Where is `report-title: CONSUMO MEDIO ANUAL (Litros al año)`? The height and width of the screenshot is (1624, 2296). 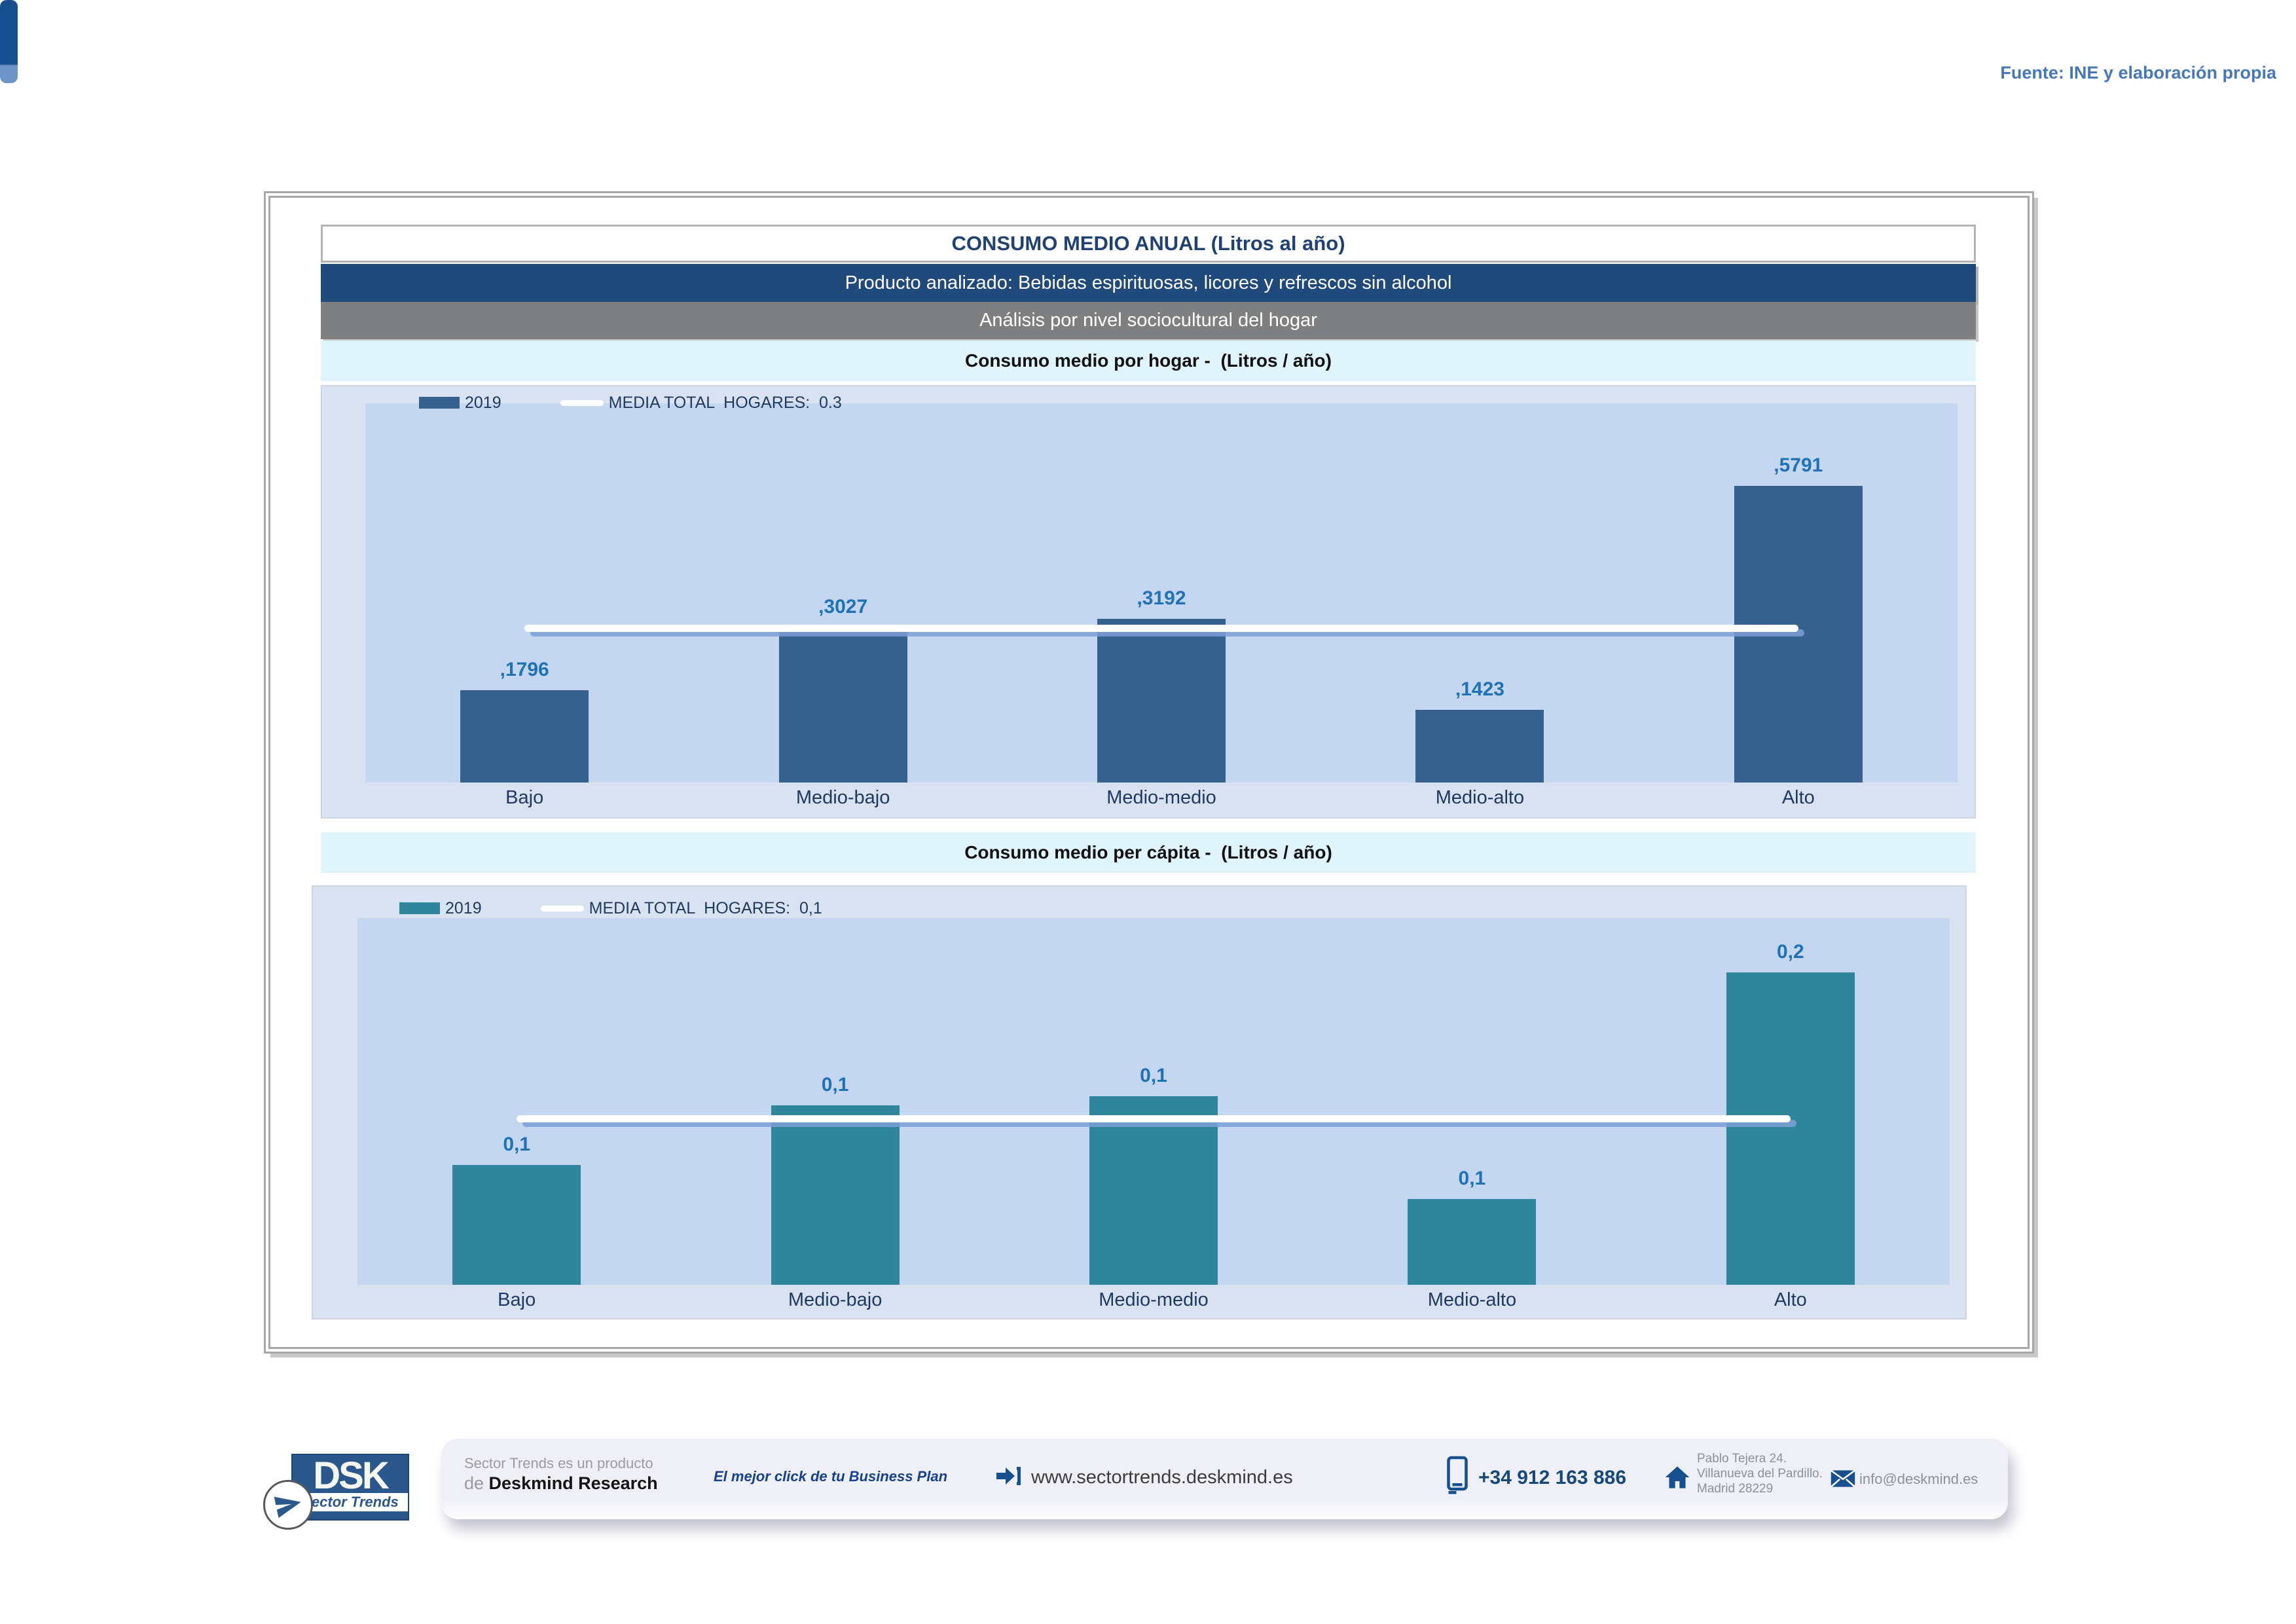
report-title: CONSUMO MEDIO ANUAL (Litros al año) is located at coordinates (1148, 244).